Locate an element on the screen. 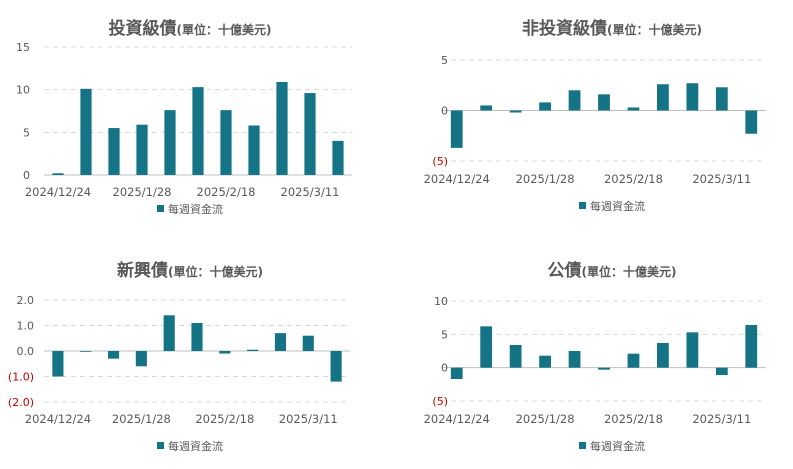 The height and width of the screenshot is (469, 793). chart-title-main: 非投資級債 is located at coordinates (564, 28).